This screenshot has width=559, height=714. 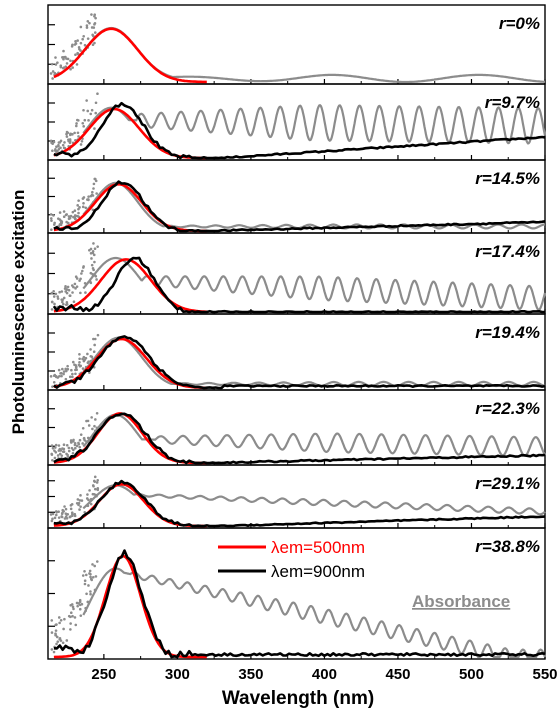 What do you see at coordinates (461, 601) in the screenshot?
I see `legend-label-absorbance: Absorbance` at bounding box center [461, 601].